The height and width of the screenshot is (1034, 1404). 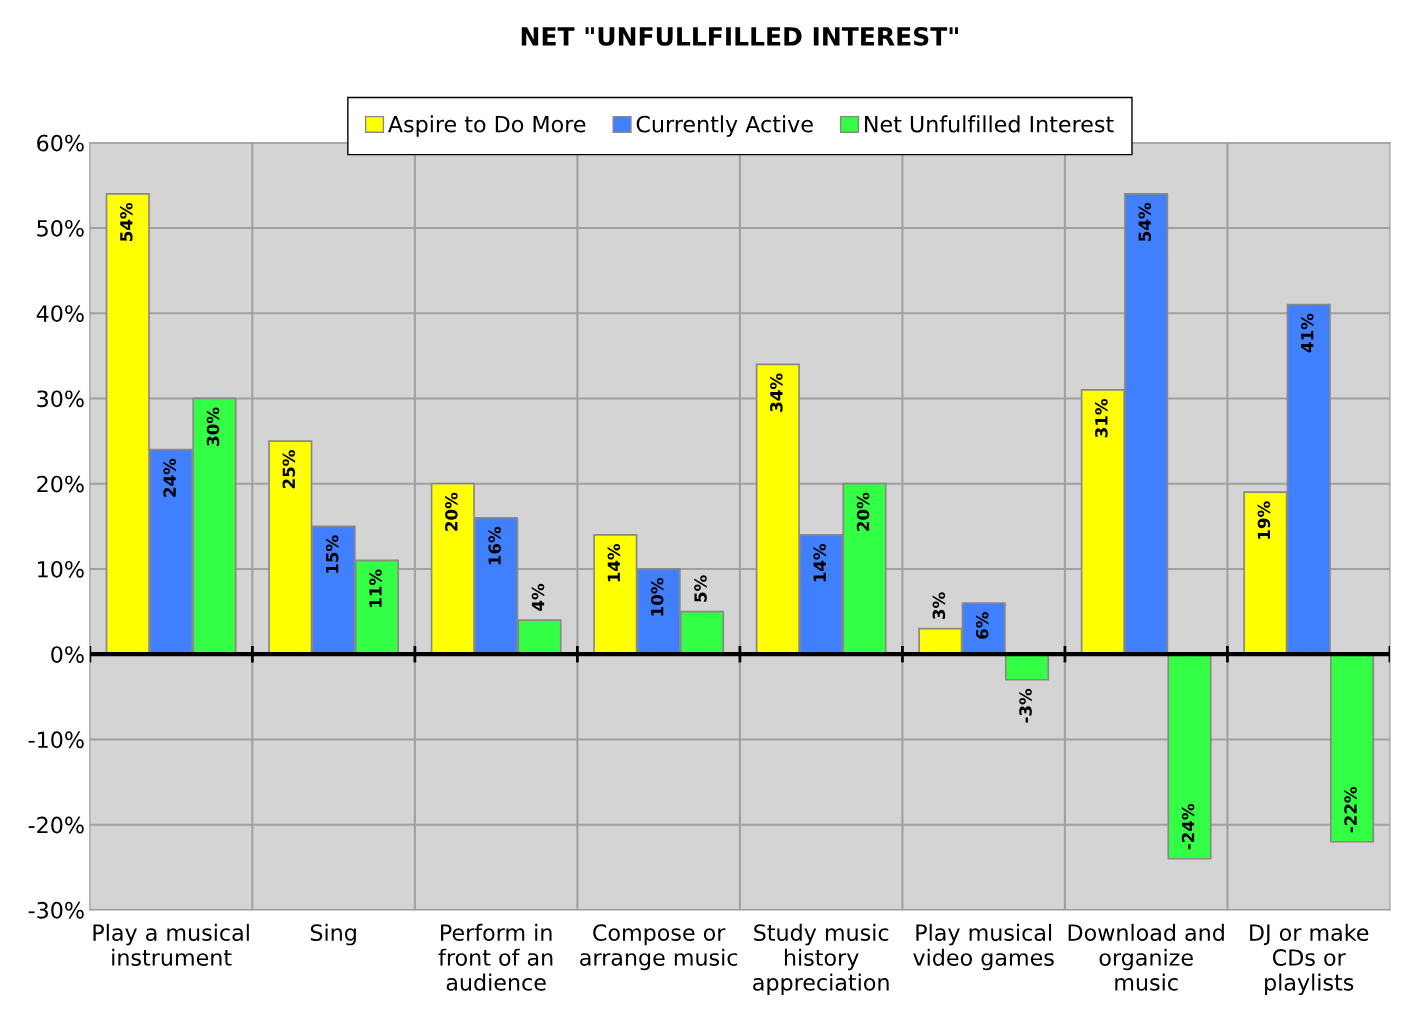 I want to click on data-label: 25%, so click(x=289, y=469).